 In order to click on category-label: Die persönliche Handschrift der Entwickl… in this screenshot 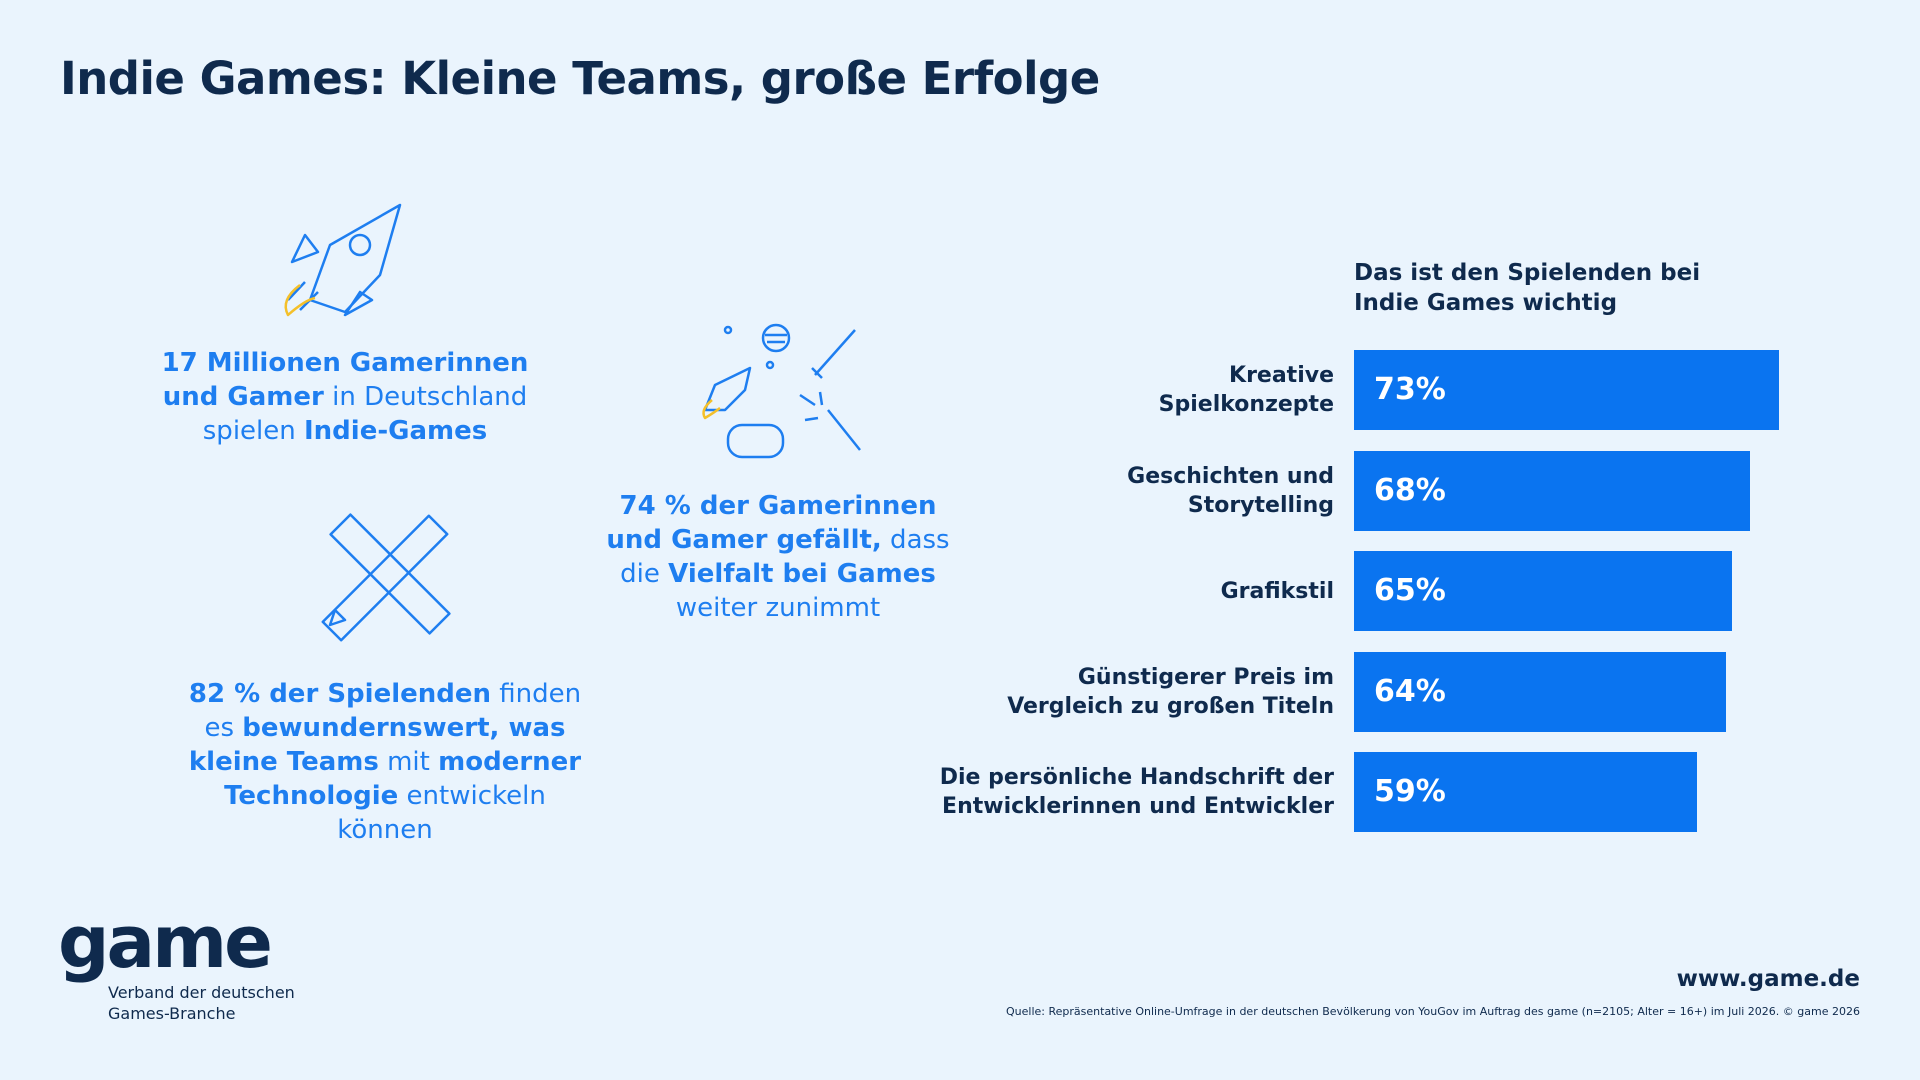, I will do `click(1136, 792)`.